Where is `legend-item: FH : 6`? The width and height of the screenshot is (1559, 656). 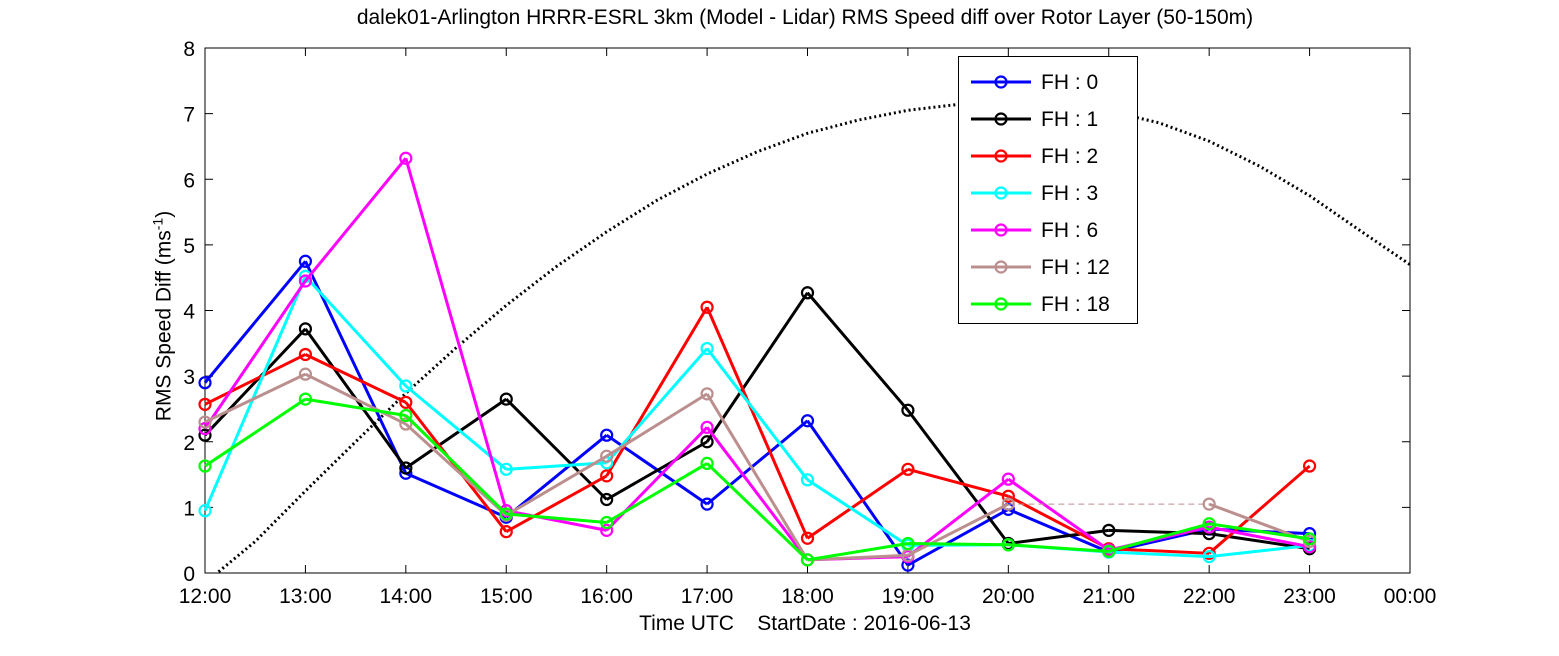
legend-item: FH : 6 is located at coordinates (1049, 231).